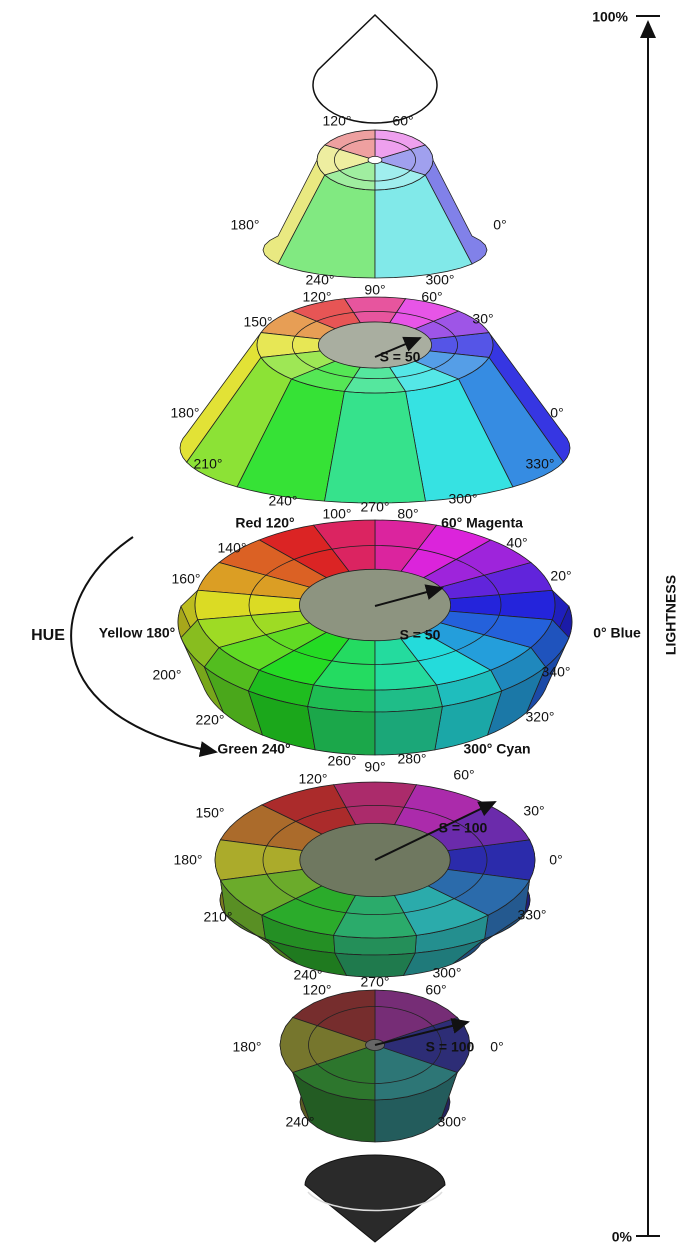 The width and height of the screenshot is (682, 1247). What do you see at coordinates (407, 514) in the screenshot?
I see `hue-label: 80°` at bounding box center [407, 514].